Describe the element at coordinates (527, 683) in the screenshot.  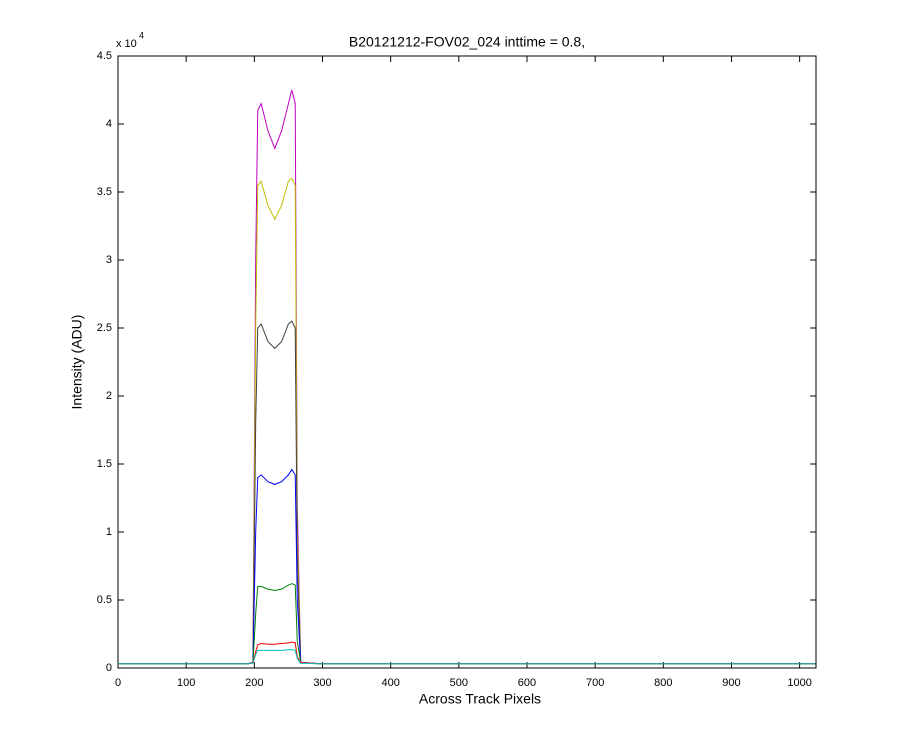
I see `x-tick-label: 600` at that location.